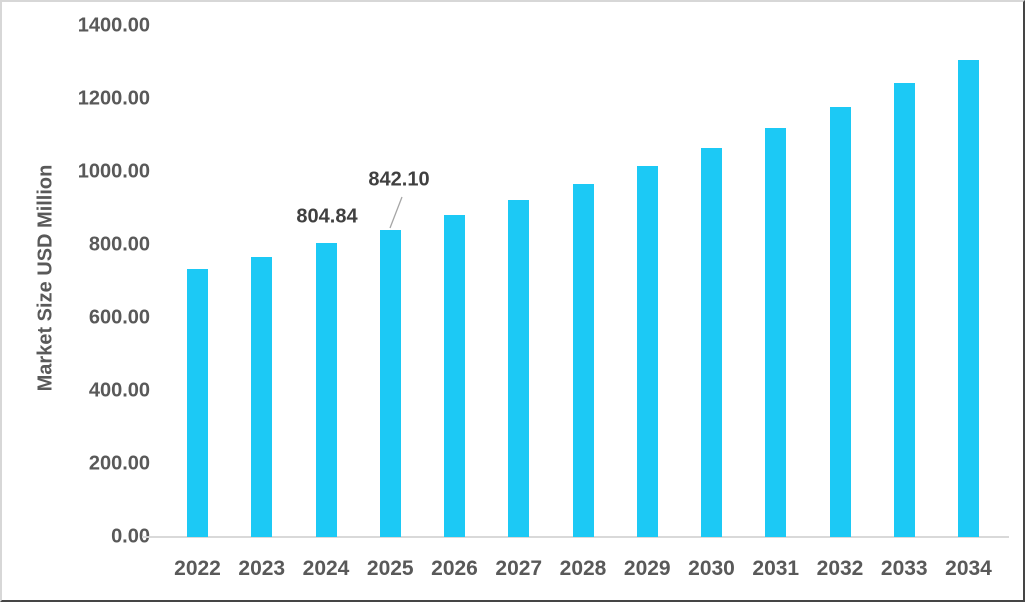 The width and height of the screenshot is (1025, 602). I want to click on x-tick-2031: 2031, so click(776, 568).